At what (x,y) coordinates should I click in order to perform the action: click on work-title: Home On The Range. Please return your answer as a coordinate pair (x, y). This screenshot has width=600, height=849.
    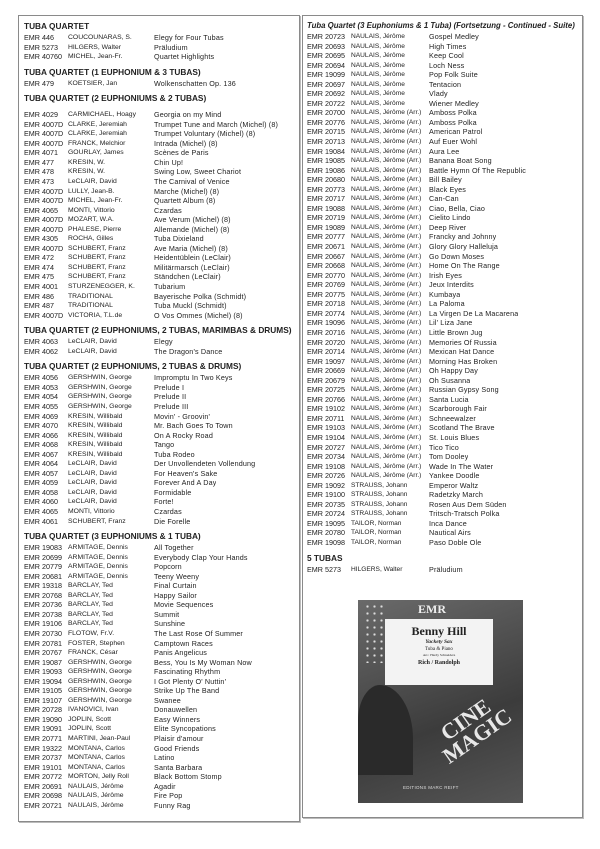
    Looking at the image, I should click on (464, 266).